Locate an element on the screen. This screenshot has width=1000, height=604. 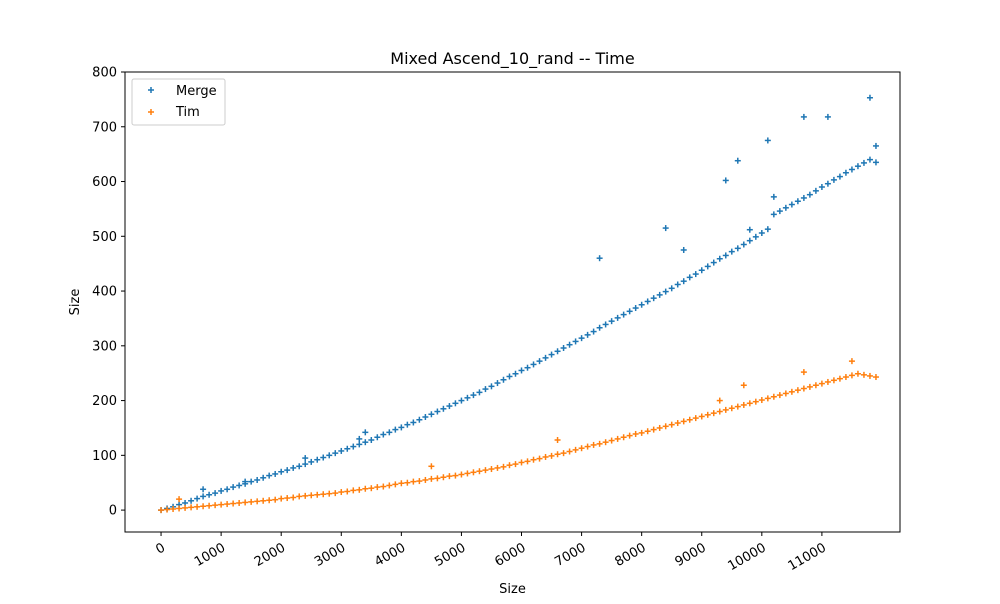
y-tick-label: 100 is located at coordinates (104, 456).